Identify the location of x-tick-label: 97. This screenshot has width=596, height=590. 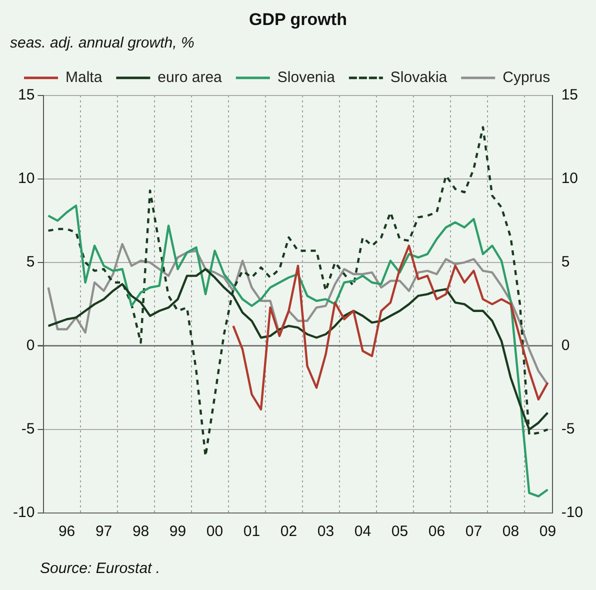
(103, 531).